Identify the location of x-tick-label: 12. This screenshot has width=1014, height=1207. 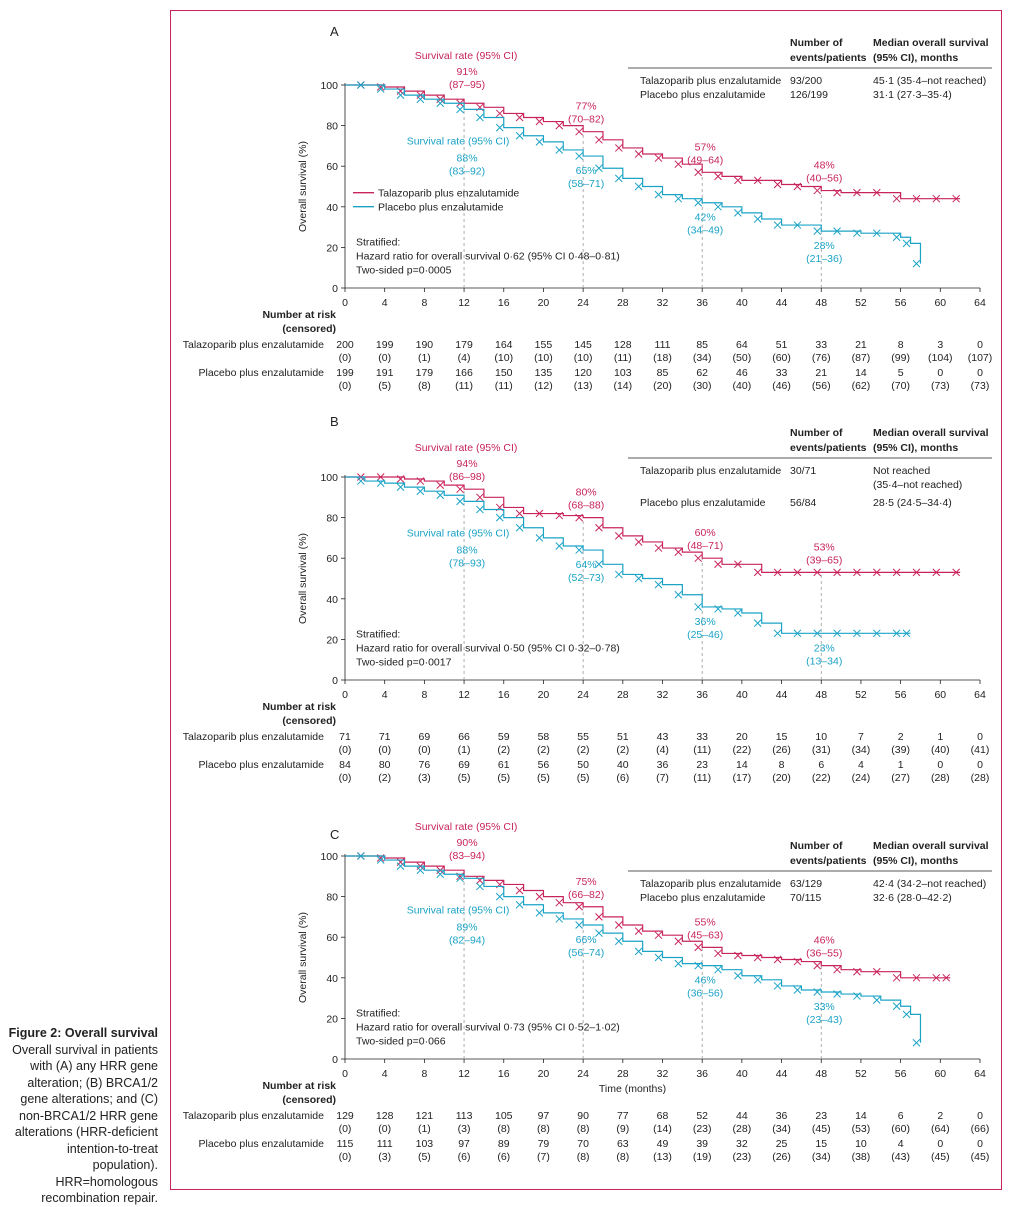
(464, 1074).